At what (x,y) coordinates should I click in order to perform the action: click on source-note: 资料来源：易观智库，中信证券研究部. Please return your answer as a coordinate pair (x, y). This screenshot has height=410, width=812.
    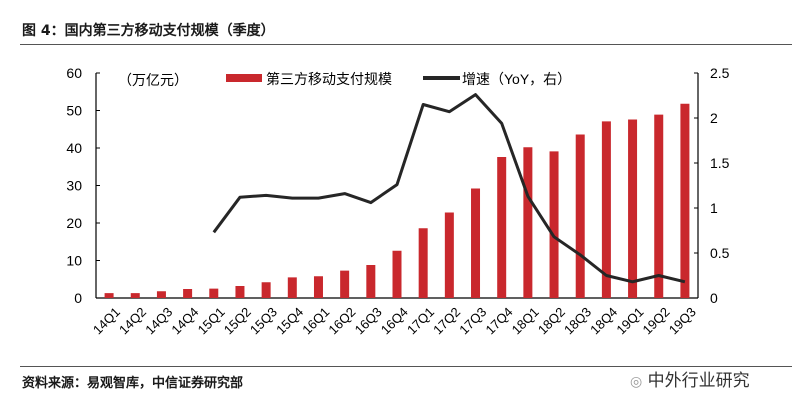
    Looking at the image, I should click on (133, 383).